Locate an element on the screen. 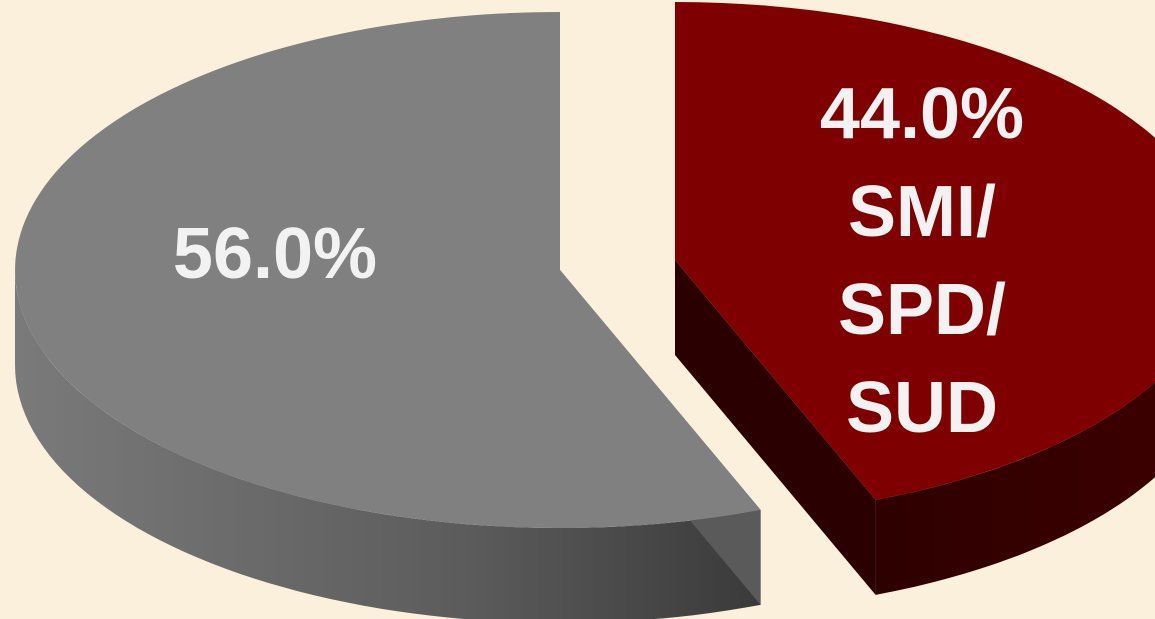 The image size is (1155, 619). data-label-line: 44.0% is located at coordinates (922, 114).